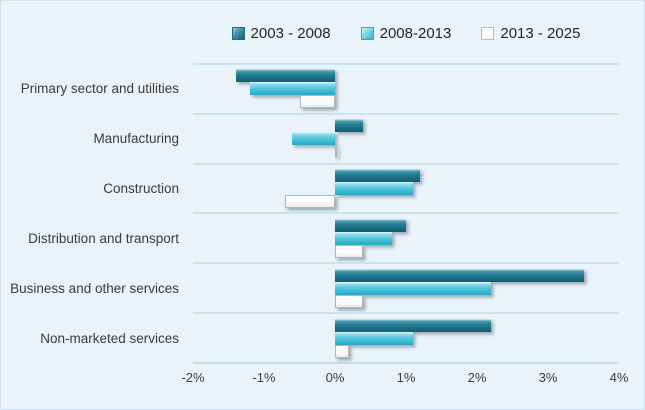 This screenshot has height=410, width=645. What do you see at coordinates (413, 325) in the screenshot?
I see `bar-2003-2008-non-marketed-services` at bounding box center [413, 325].